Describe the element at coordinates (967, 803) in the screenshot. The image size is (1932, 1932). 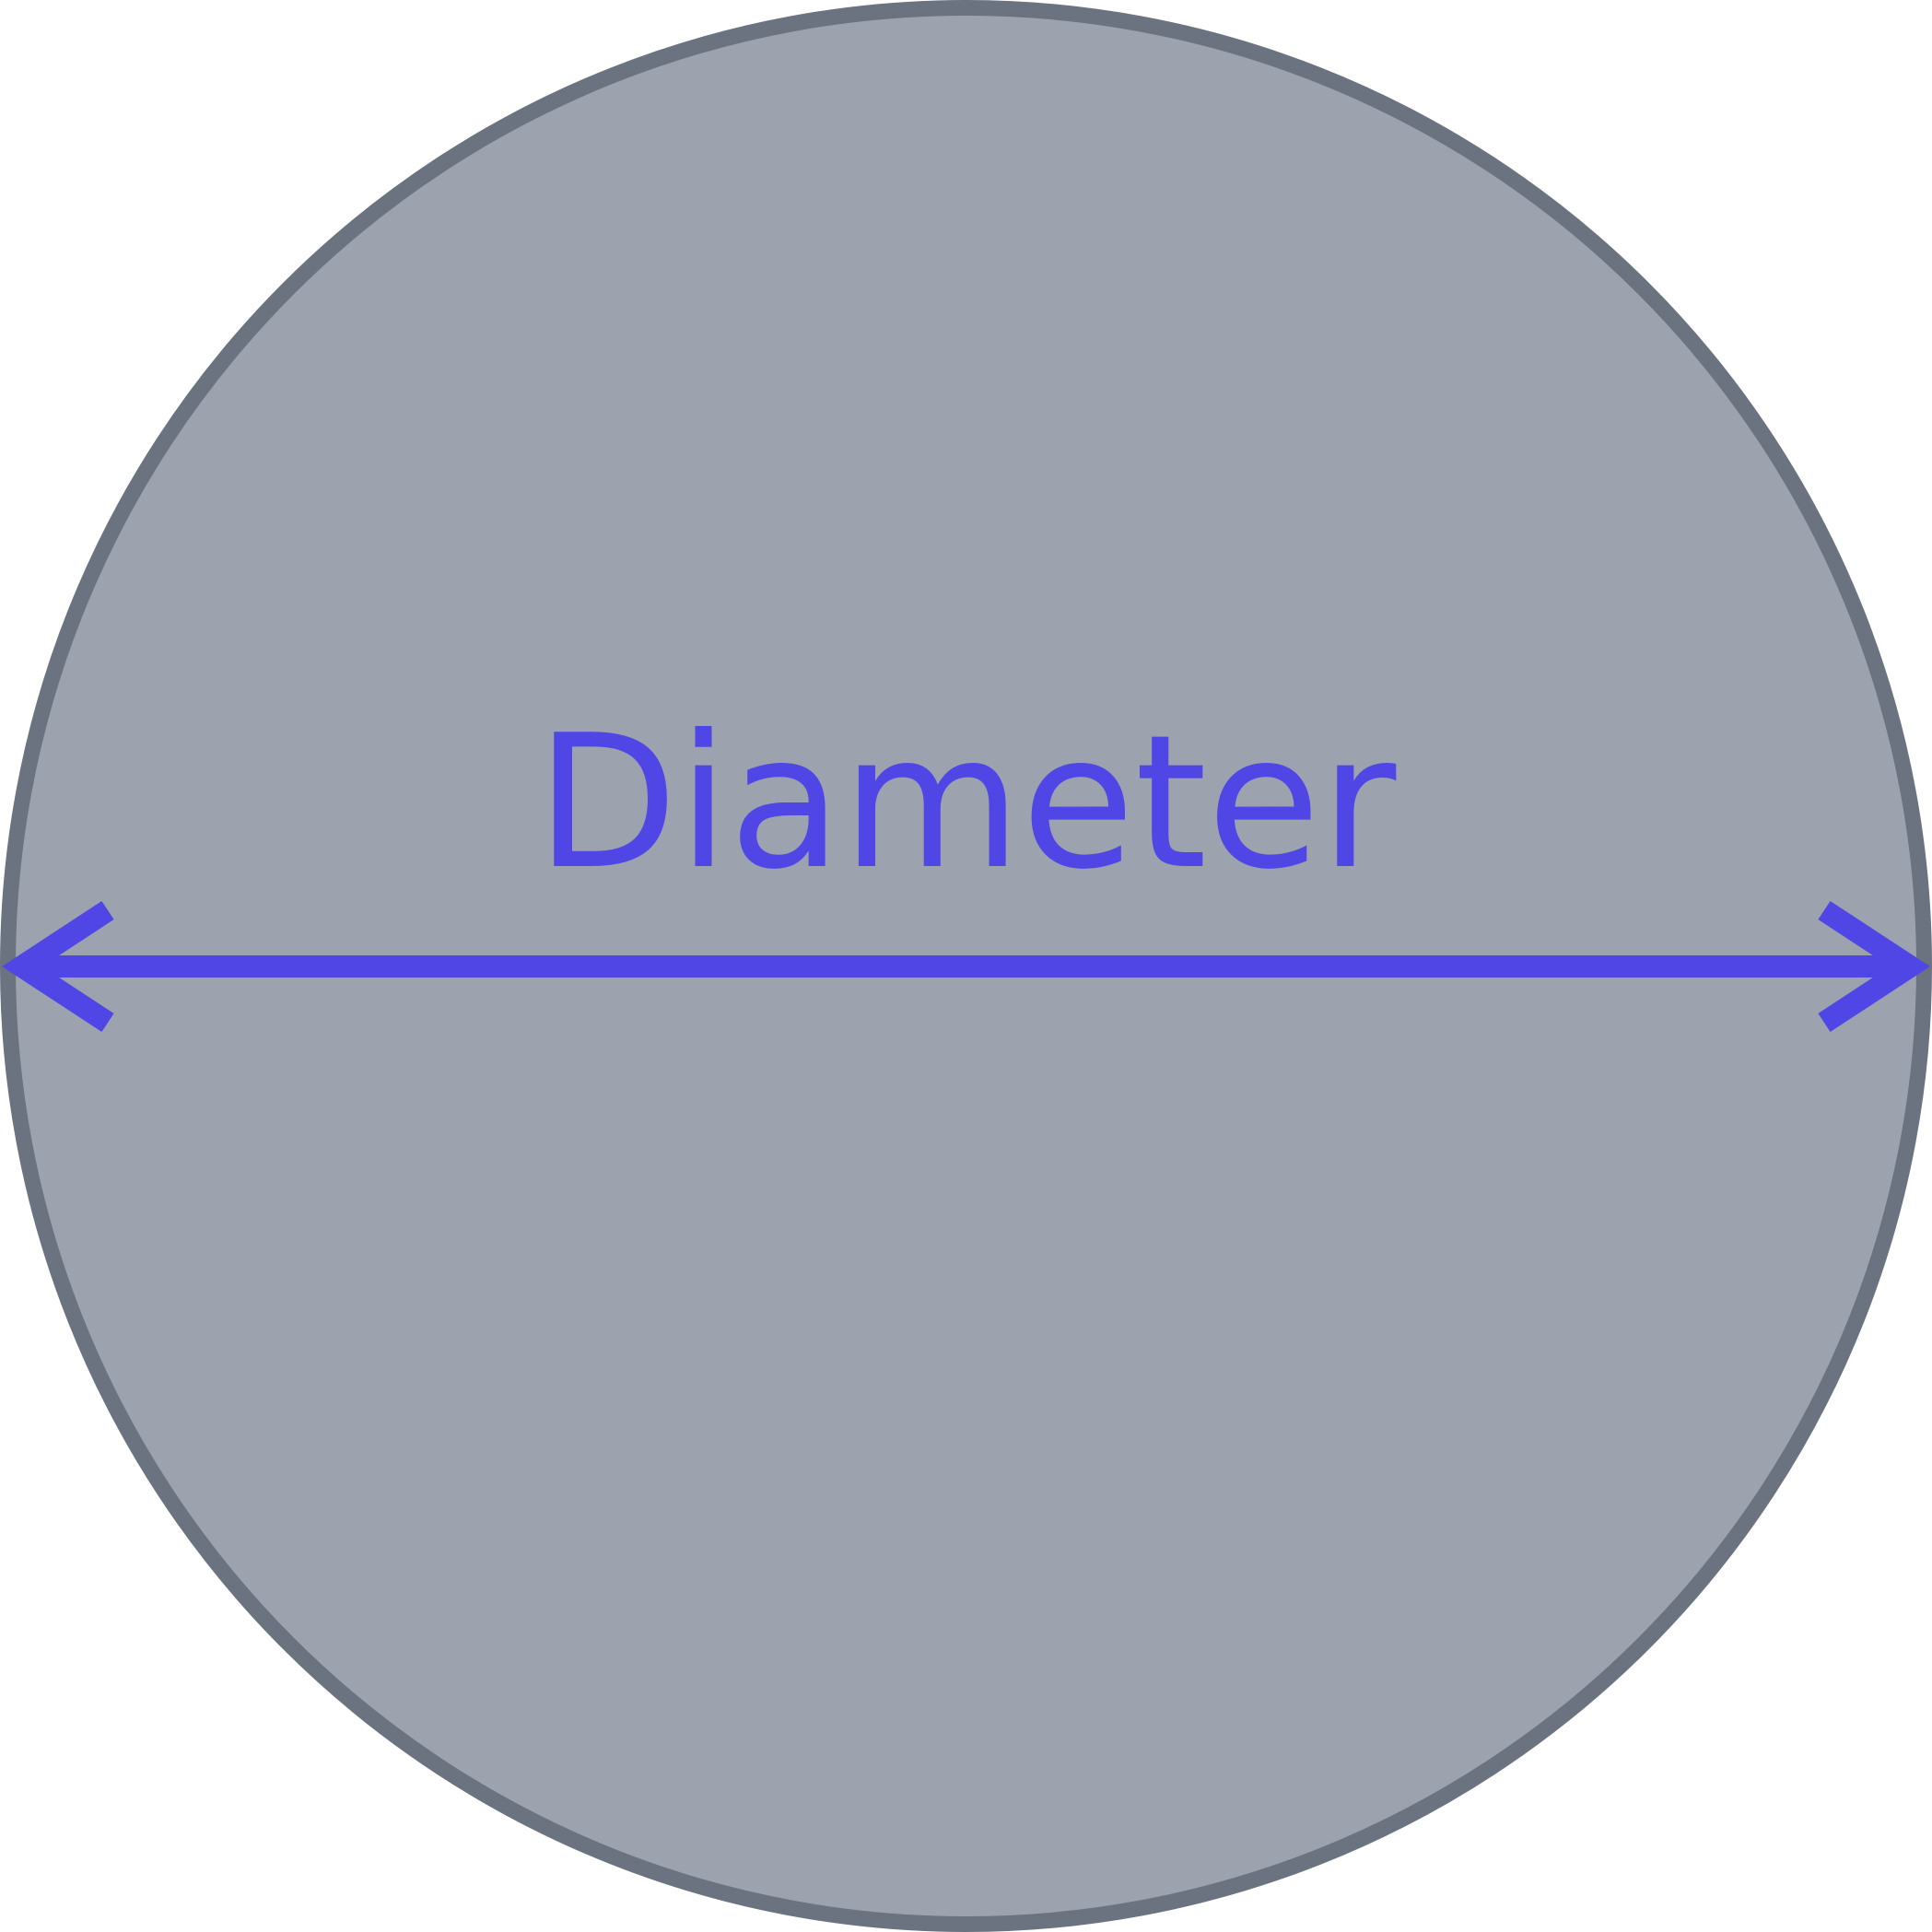
I see `diameter-label: Diameter` at that location.